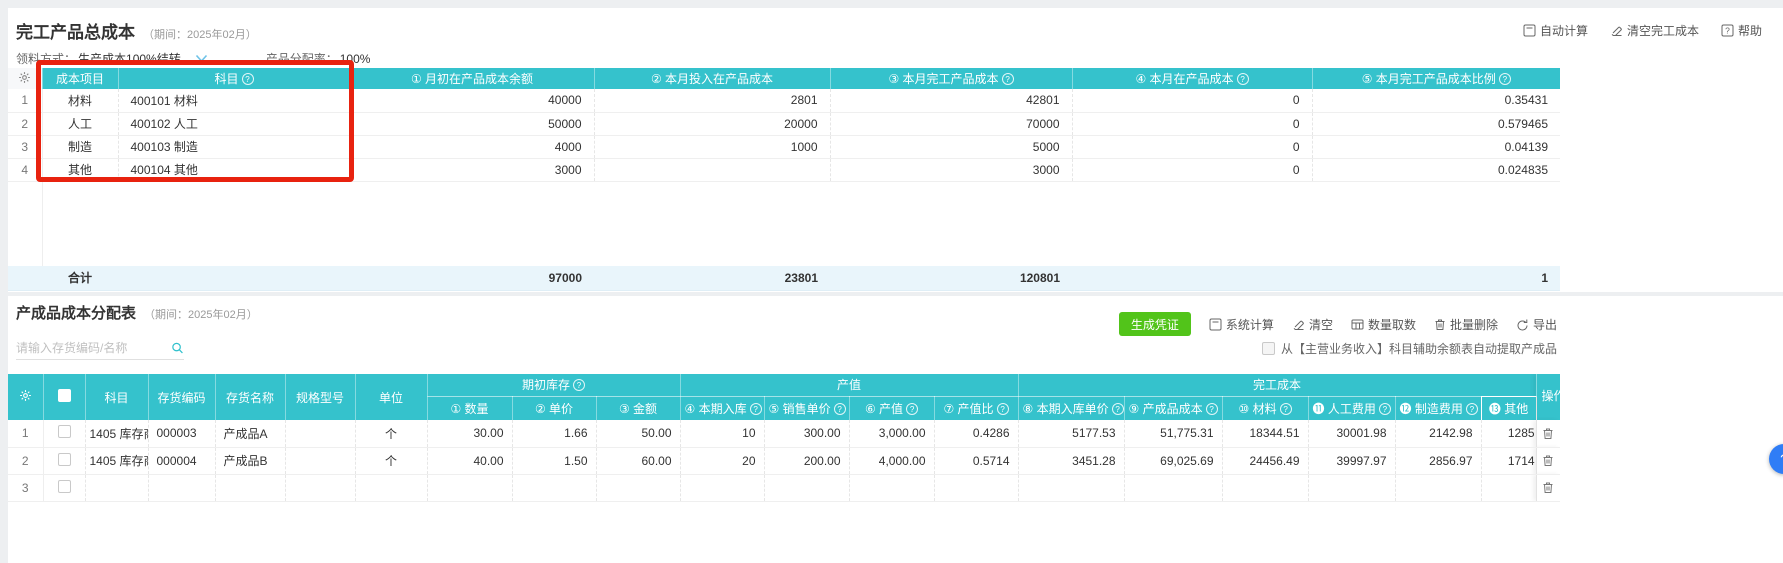  I want to click on col-header-product-cost: ⑨ 产成品成本?, so click(1173, 408).